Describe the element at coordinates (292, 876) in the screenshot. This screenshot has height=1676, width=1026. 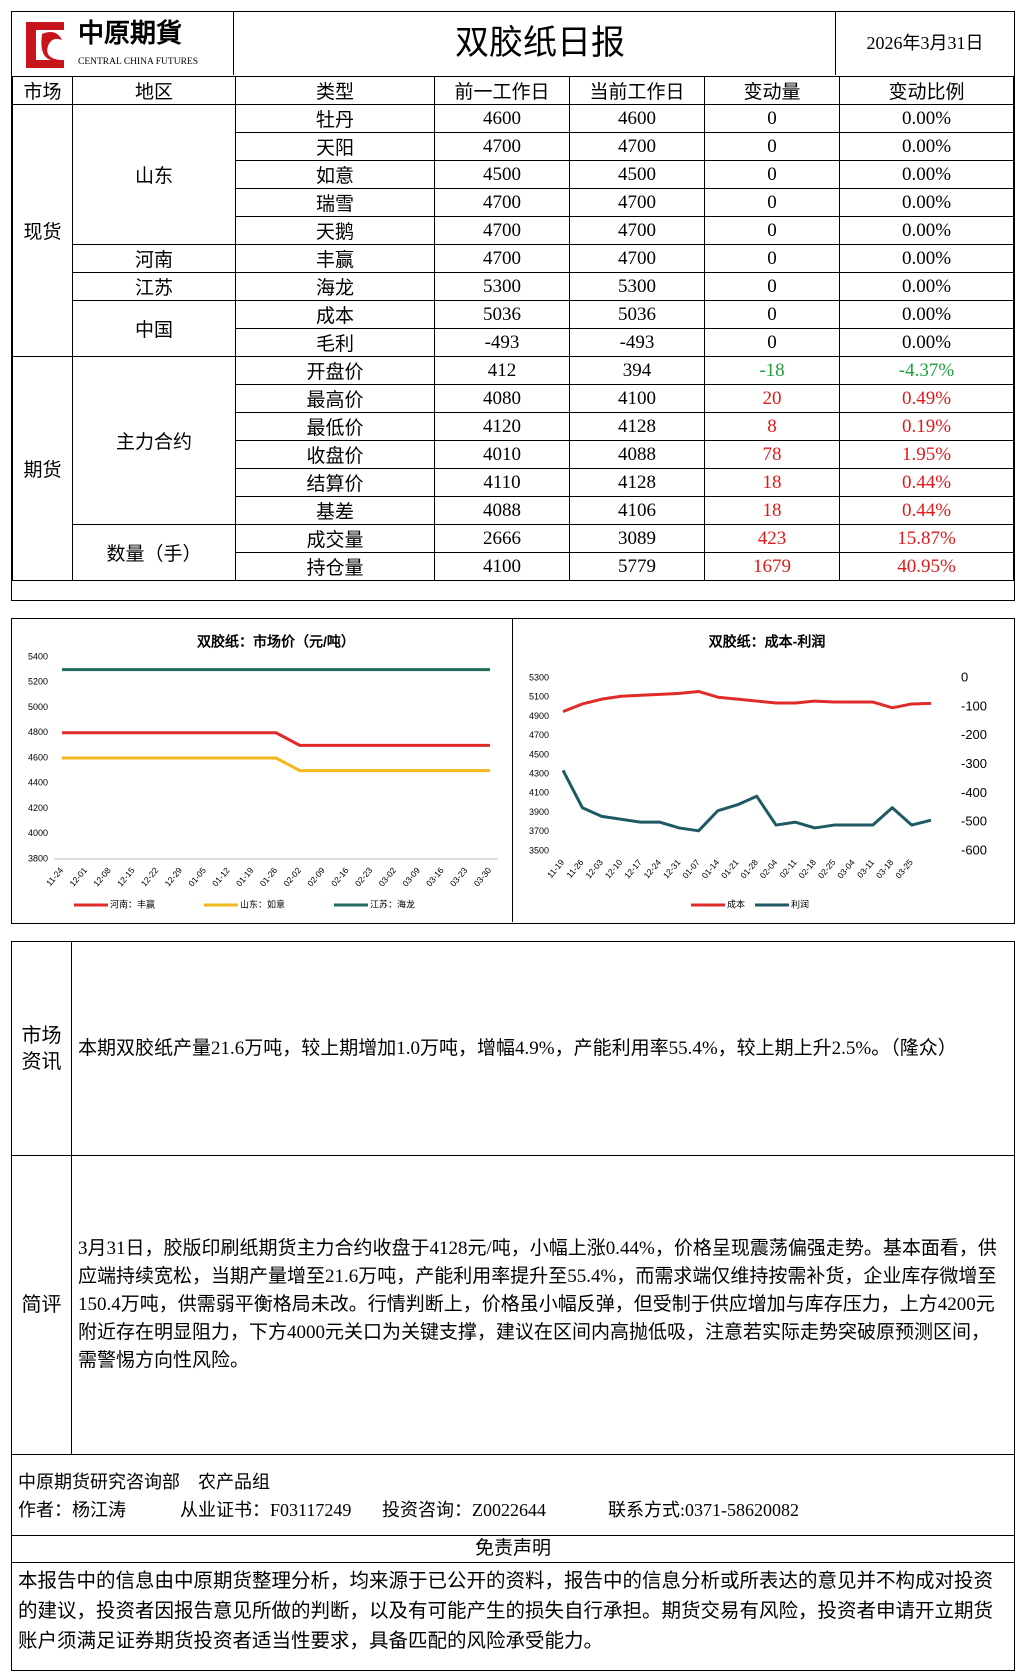
I see `x-tick-label: 02-02` at that location.